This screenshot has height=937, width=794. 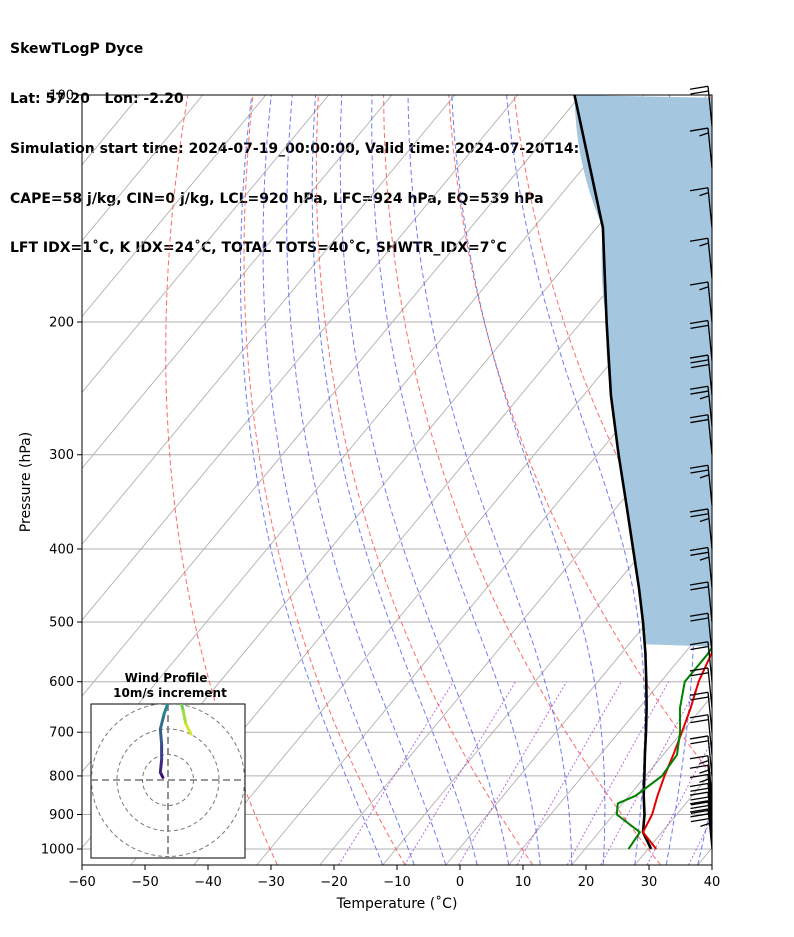 What do you see at coordinates (701, 467) in the screenshot?
I see `wind-barbs` at bounding box center [701, 467].